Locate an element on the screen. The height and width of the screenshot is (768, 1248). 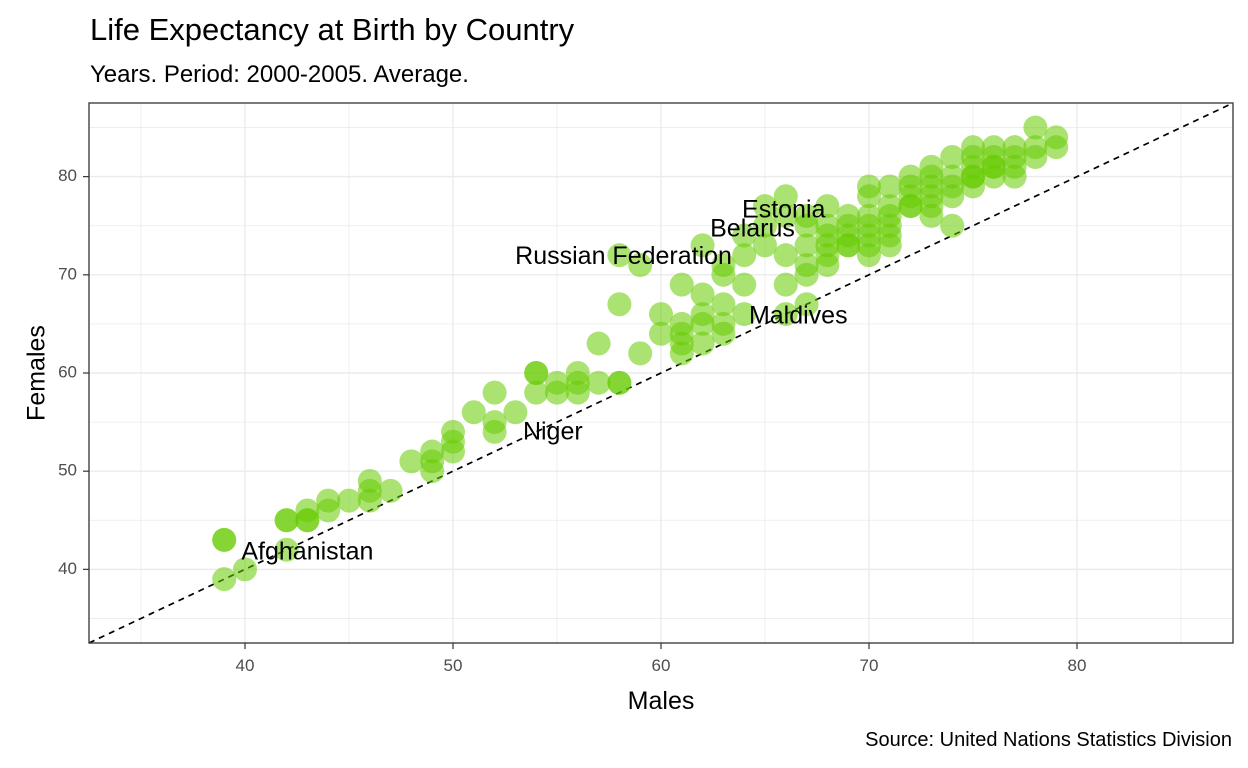
x-tick-label: 60 is located at coordinates (661, 665).